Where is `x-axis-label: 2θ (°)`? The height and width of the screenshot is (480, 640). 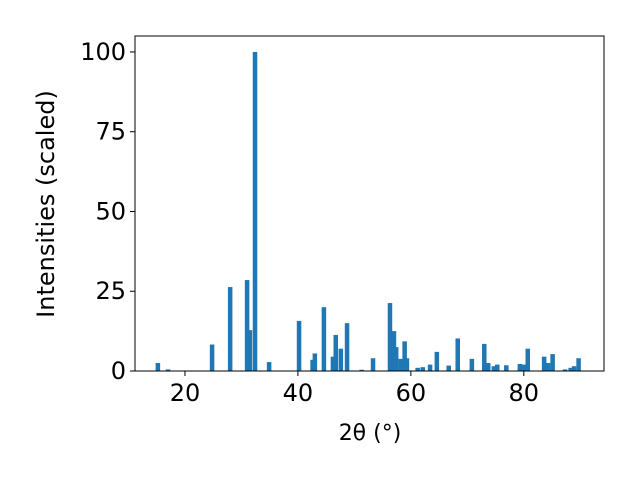
x-axis-label: 2θ (°) is located at coordinates (370, 433).